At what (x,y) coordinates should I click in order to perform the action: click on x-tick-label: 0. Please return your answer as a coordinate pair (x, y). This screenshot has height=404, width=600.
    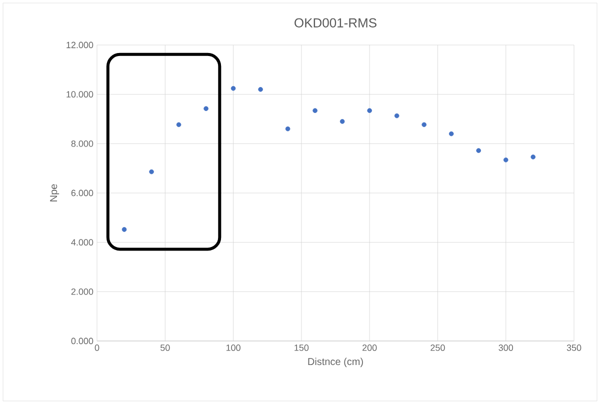
    Looking at the image, I should click on (97, 347).